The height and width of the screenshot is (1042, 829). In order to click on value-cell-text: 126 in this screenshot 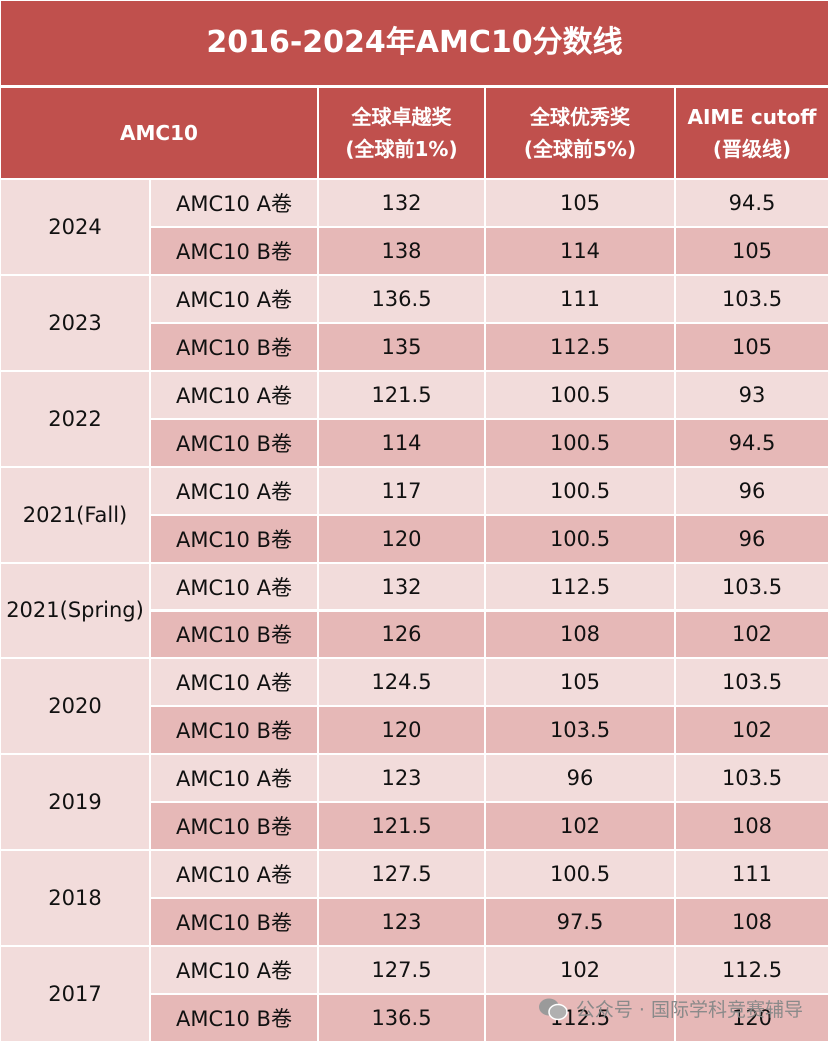, I will do `click(401, 634)`.